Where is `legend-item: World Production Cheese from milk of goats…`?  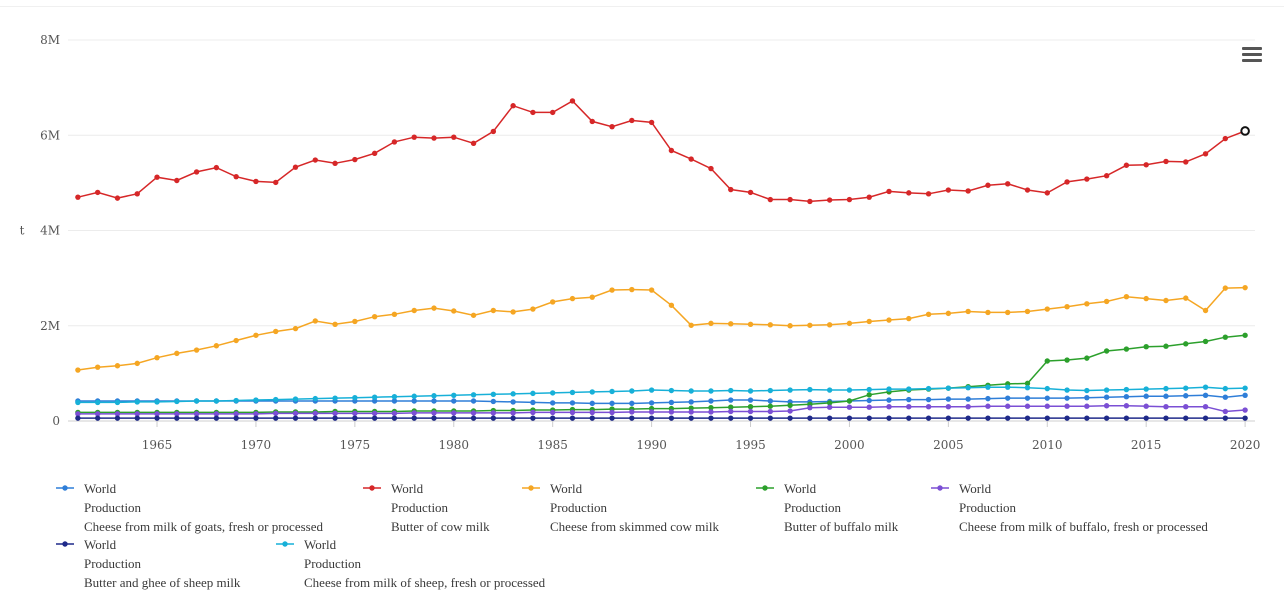
legend-item: World Production Cheese from milk of goats… is located at coordinates (189, 507).